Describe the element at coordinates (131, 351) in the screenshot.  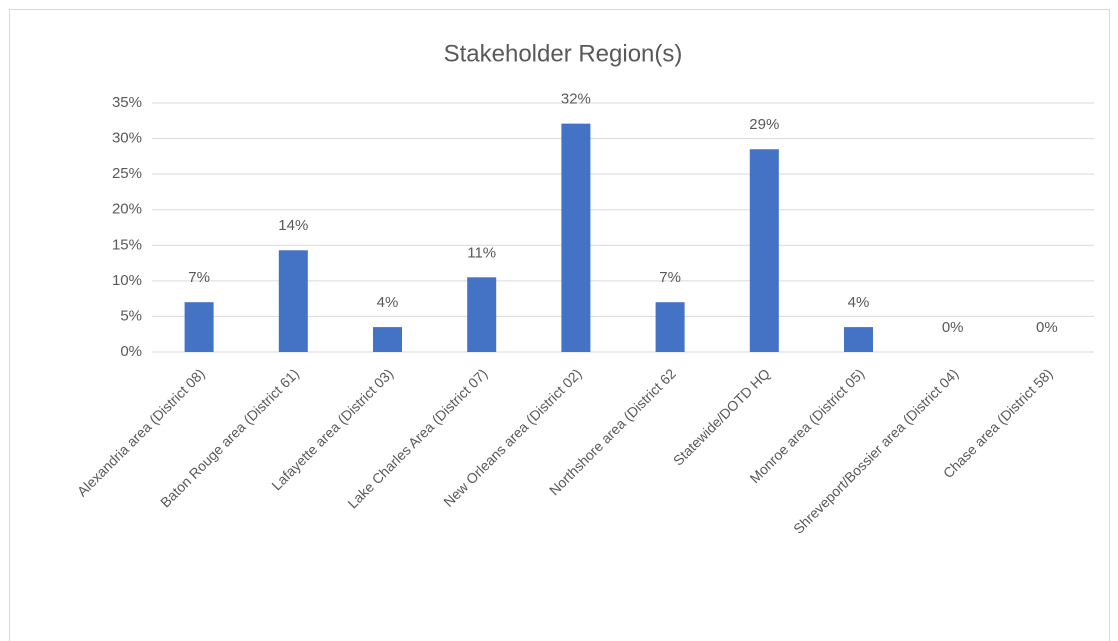
I see `y-tick-label: 0%` at that location.